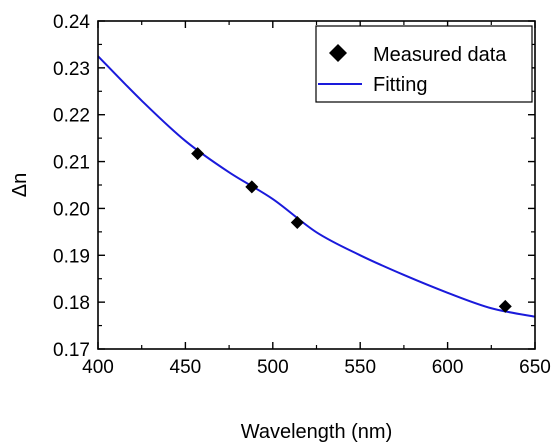 The image size is (555, 445). I want to click on x-tick-label: 550, so click(360, 367).